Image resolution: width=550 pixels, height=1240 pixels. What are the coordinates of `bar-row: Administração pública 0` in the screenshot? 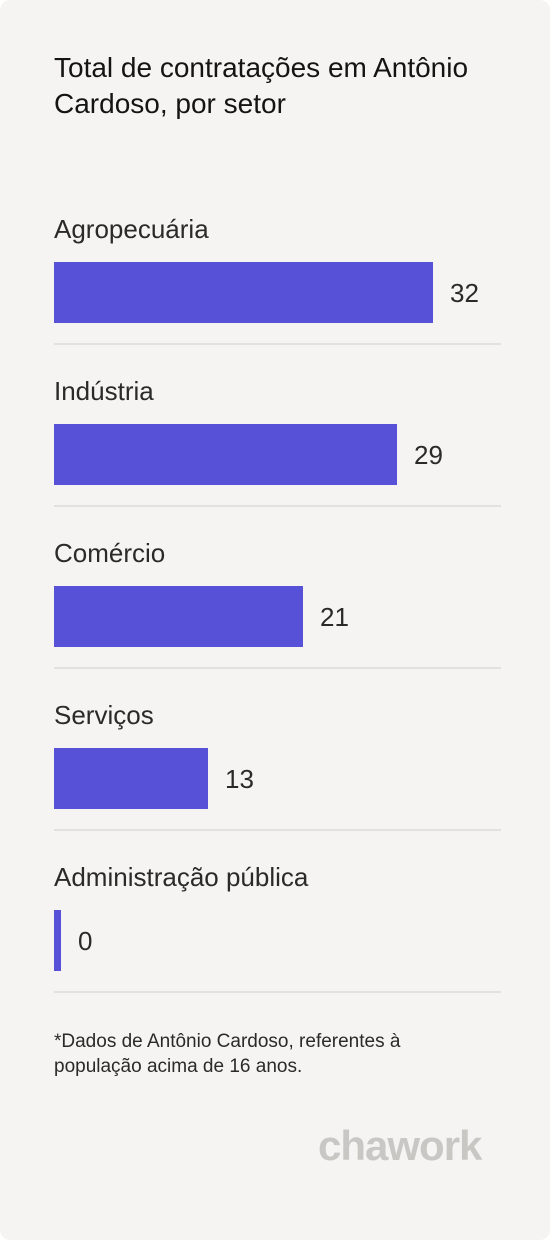 It's located at (277, 929).